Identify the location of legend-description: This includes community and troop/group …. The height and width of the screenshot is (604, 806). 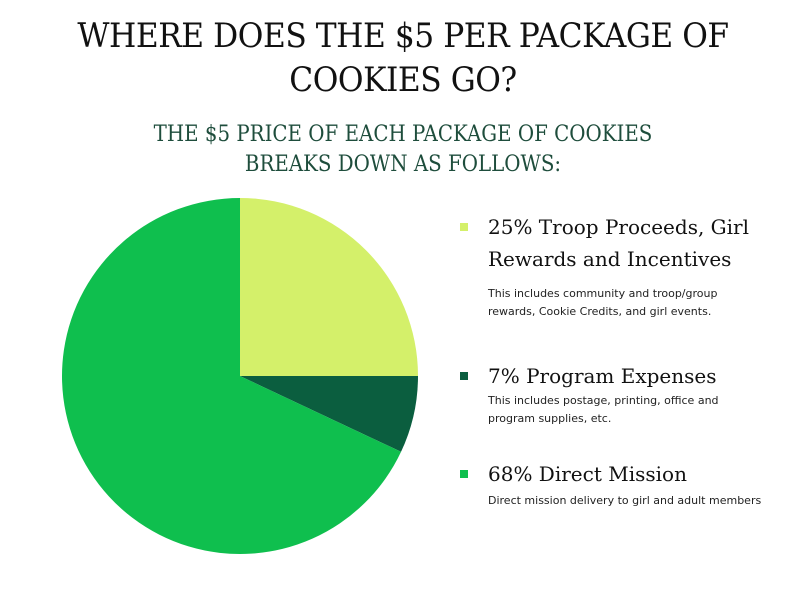
(603, 302).